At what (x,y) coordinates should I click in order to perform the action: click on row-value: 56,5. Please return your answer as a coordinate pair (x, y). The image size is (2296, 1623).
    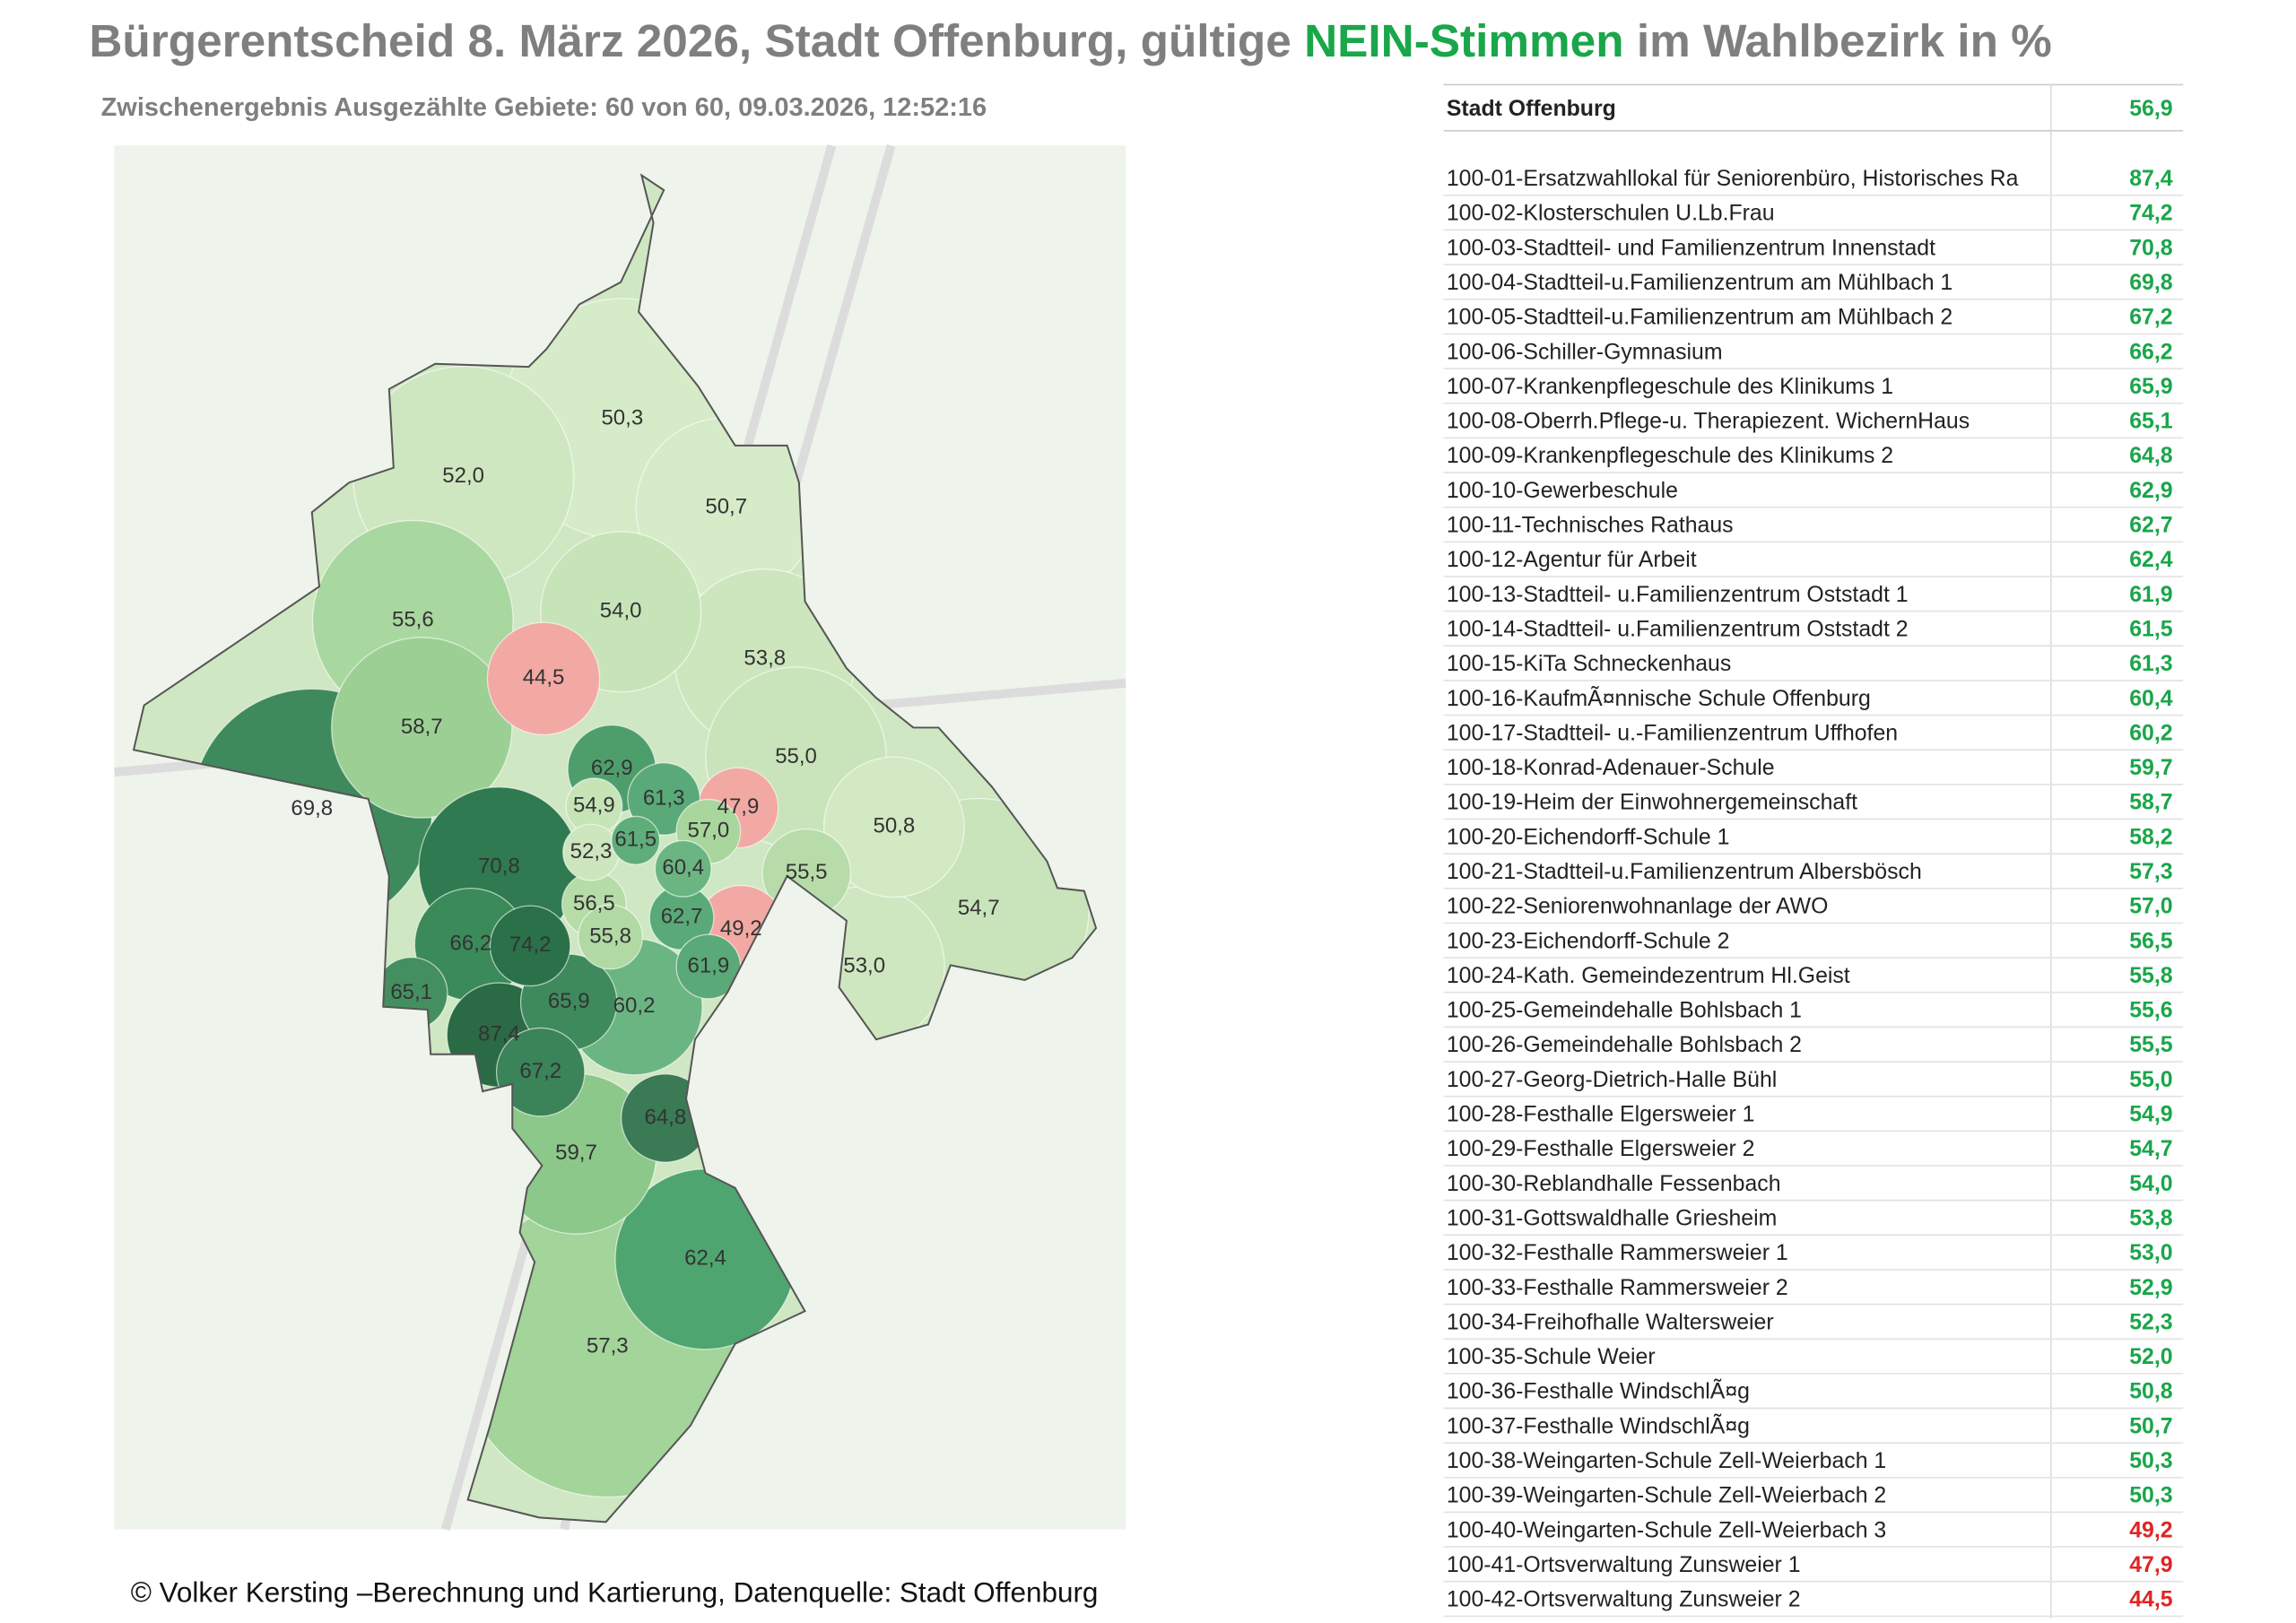
    Looking at the image, I should click on (2151, 941).